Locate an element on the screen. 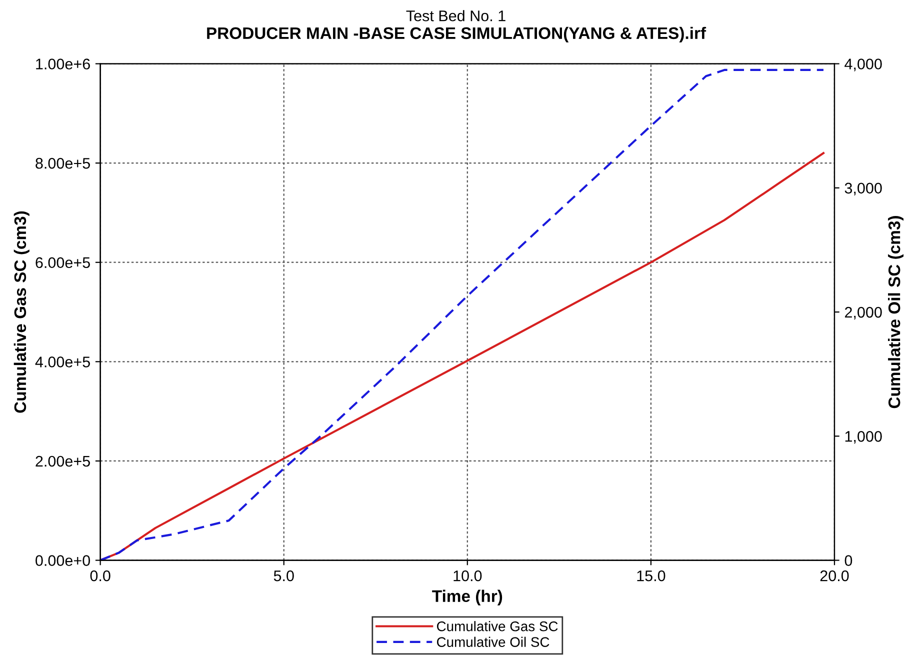  y-axis-title: Cumulative Gas SC (cm3) is located at coordinates (22, 312).